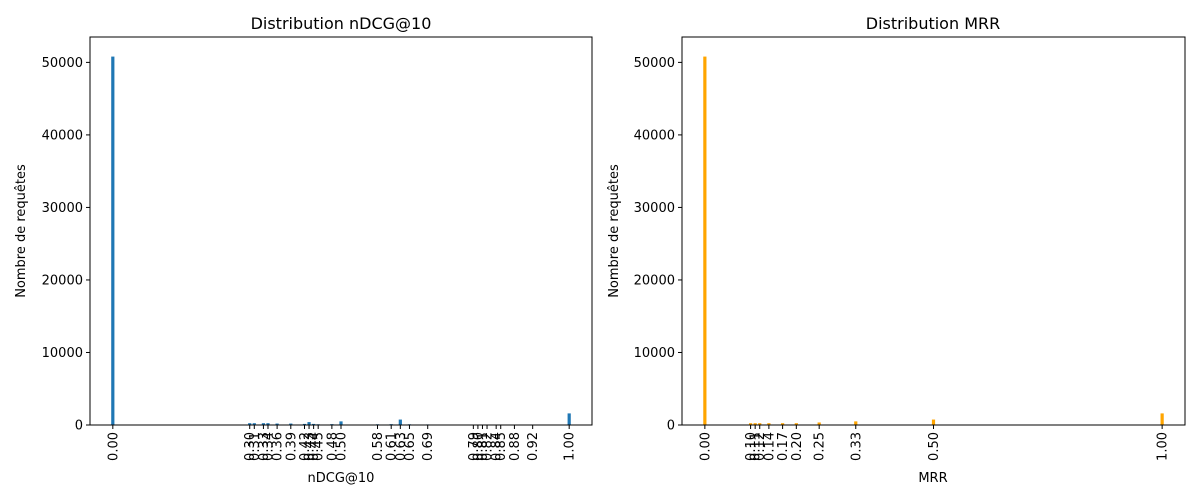 The height and width of the screenshot is (500, 1200). What do you see at coordinates (341, 478) in the screenshot?
I see `ndcg-x-axis-label: nDCG@10` at bounding box center [341, 478].